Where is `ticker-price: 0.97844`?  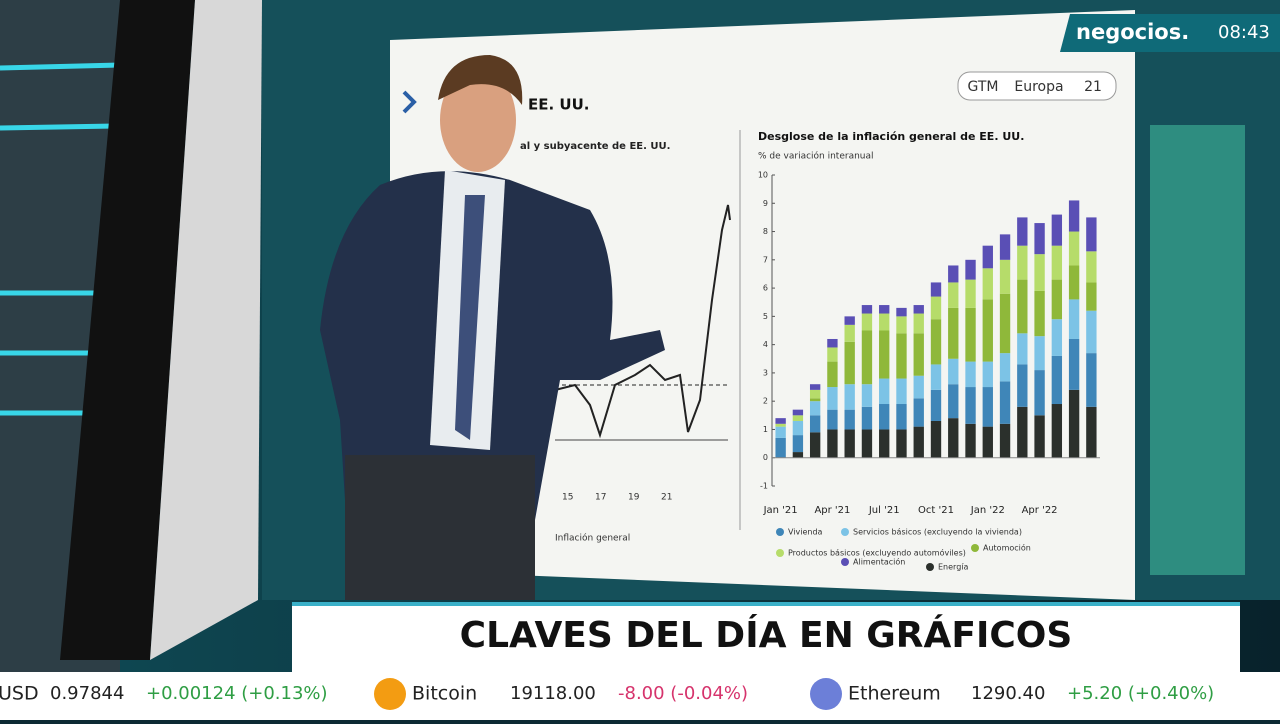 ticker-price: 0.97844 is located at coordinates (87, 693).